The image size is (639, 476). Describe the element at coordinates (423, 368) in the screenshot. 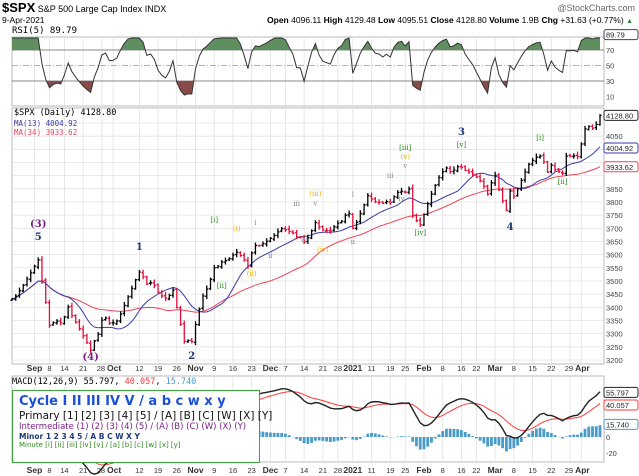

I see `x-tick-label: Feb` at that location.